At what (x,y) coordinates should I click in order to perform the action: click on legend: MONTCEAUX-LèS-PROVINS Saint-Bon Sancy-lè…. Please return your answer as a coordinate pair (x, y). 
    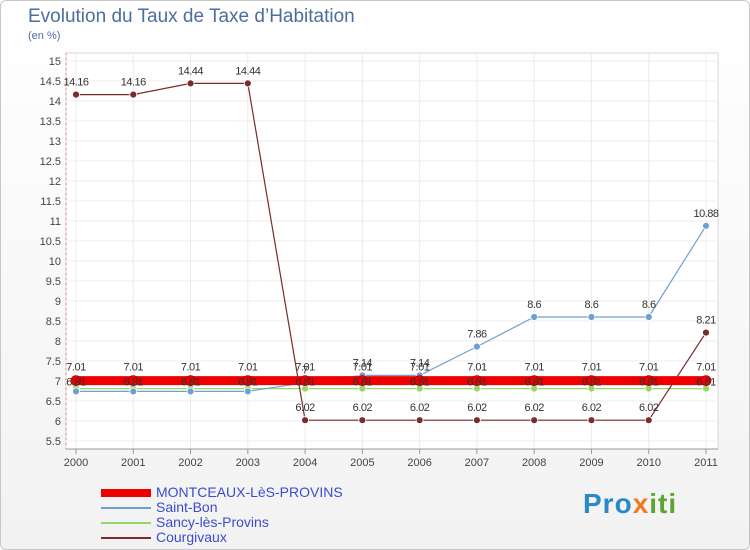
    Looking at the image, I should click on (251, 515).